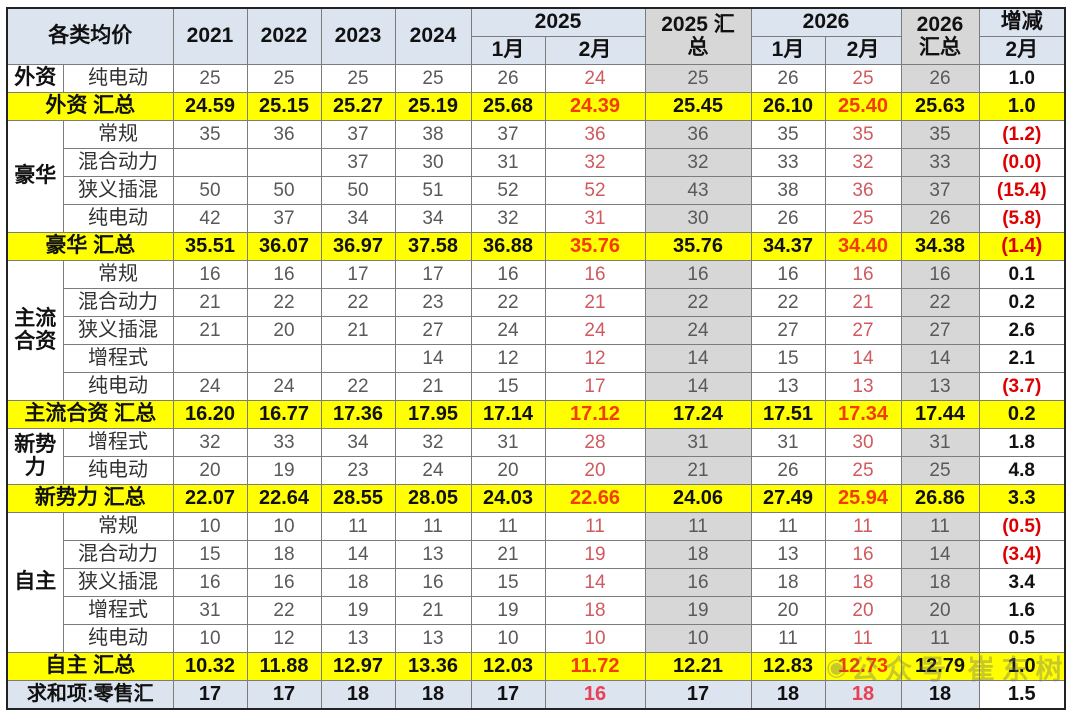 This screenshot has width=1080, height=711. Describe the element at coordinates (1022, 638) in the screenshot. I see `value-cell: 0.5` at that location.